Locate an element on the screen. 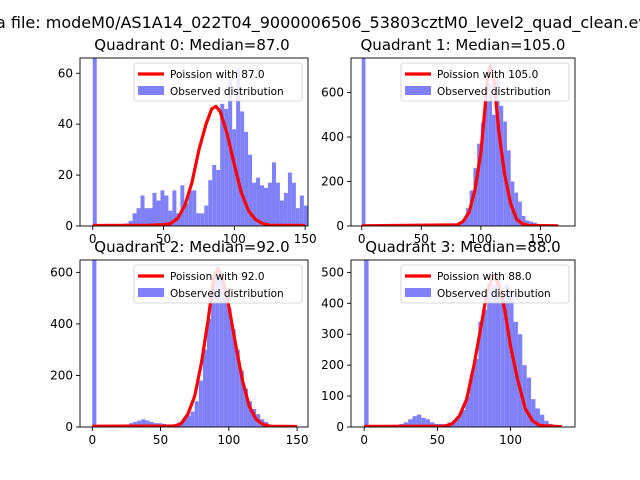 This screenshot has width=640, height=480. panel-title: Quadrant 1: Median=105.0 is located at coordinates (463, 45).